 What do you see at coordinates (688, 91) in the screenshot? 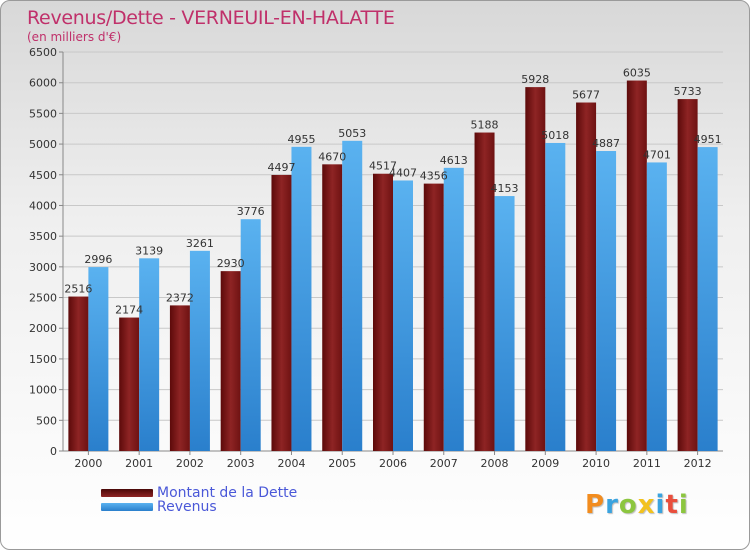
I see `data-label: 5733` at bounding box center [688, 91].